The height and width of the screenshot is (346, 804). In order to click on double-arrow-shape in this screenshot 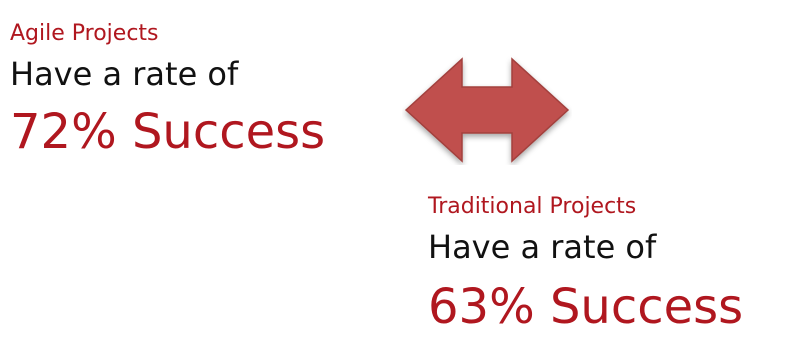, I will do `click(487, 110)`.